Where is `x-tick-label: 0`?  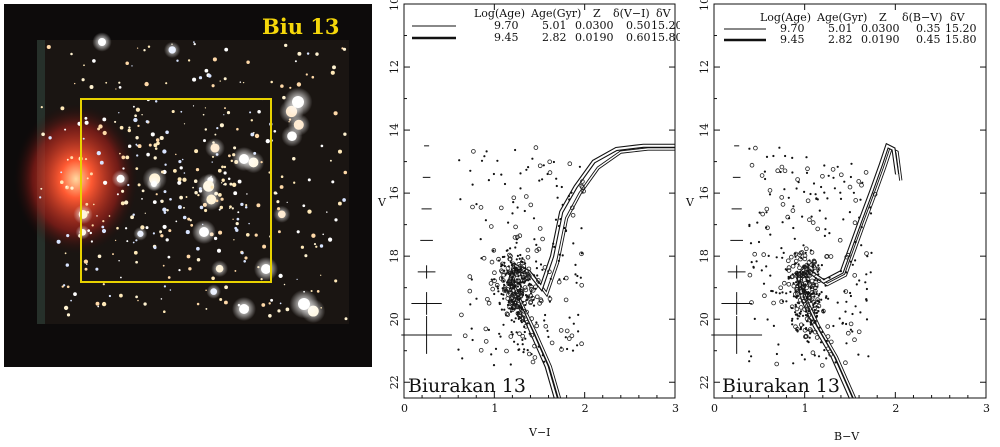 x-tick-label: 0 is located at coordinates (404, 408).